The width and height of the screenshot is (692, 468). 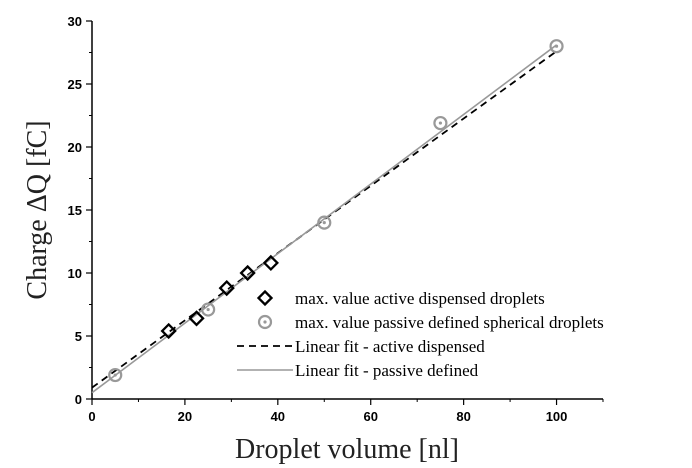 I want to click on x-tick-label: 80, so click(x=463, y=416).